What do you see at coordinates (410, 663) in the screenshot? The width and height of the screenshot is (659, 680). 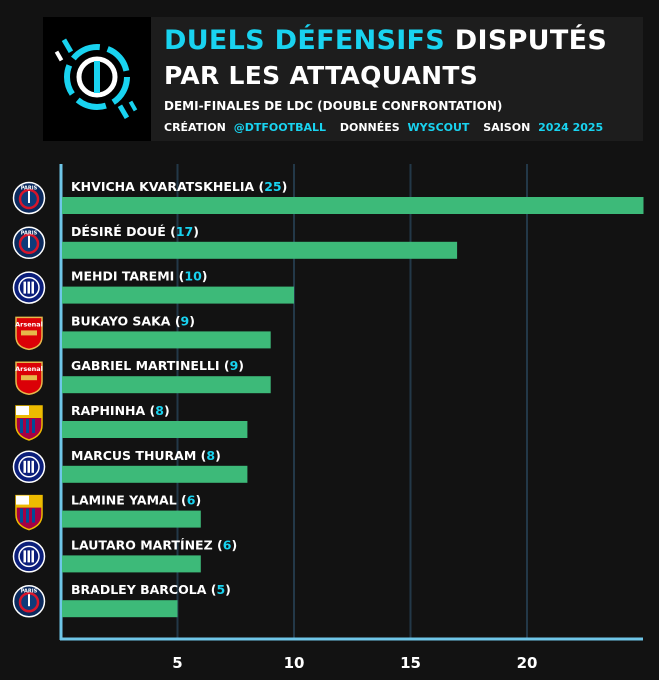 I see `x-tick-label: 15` at bounding box center [410, 663].